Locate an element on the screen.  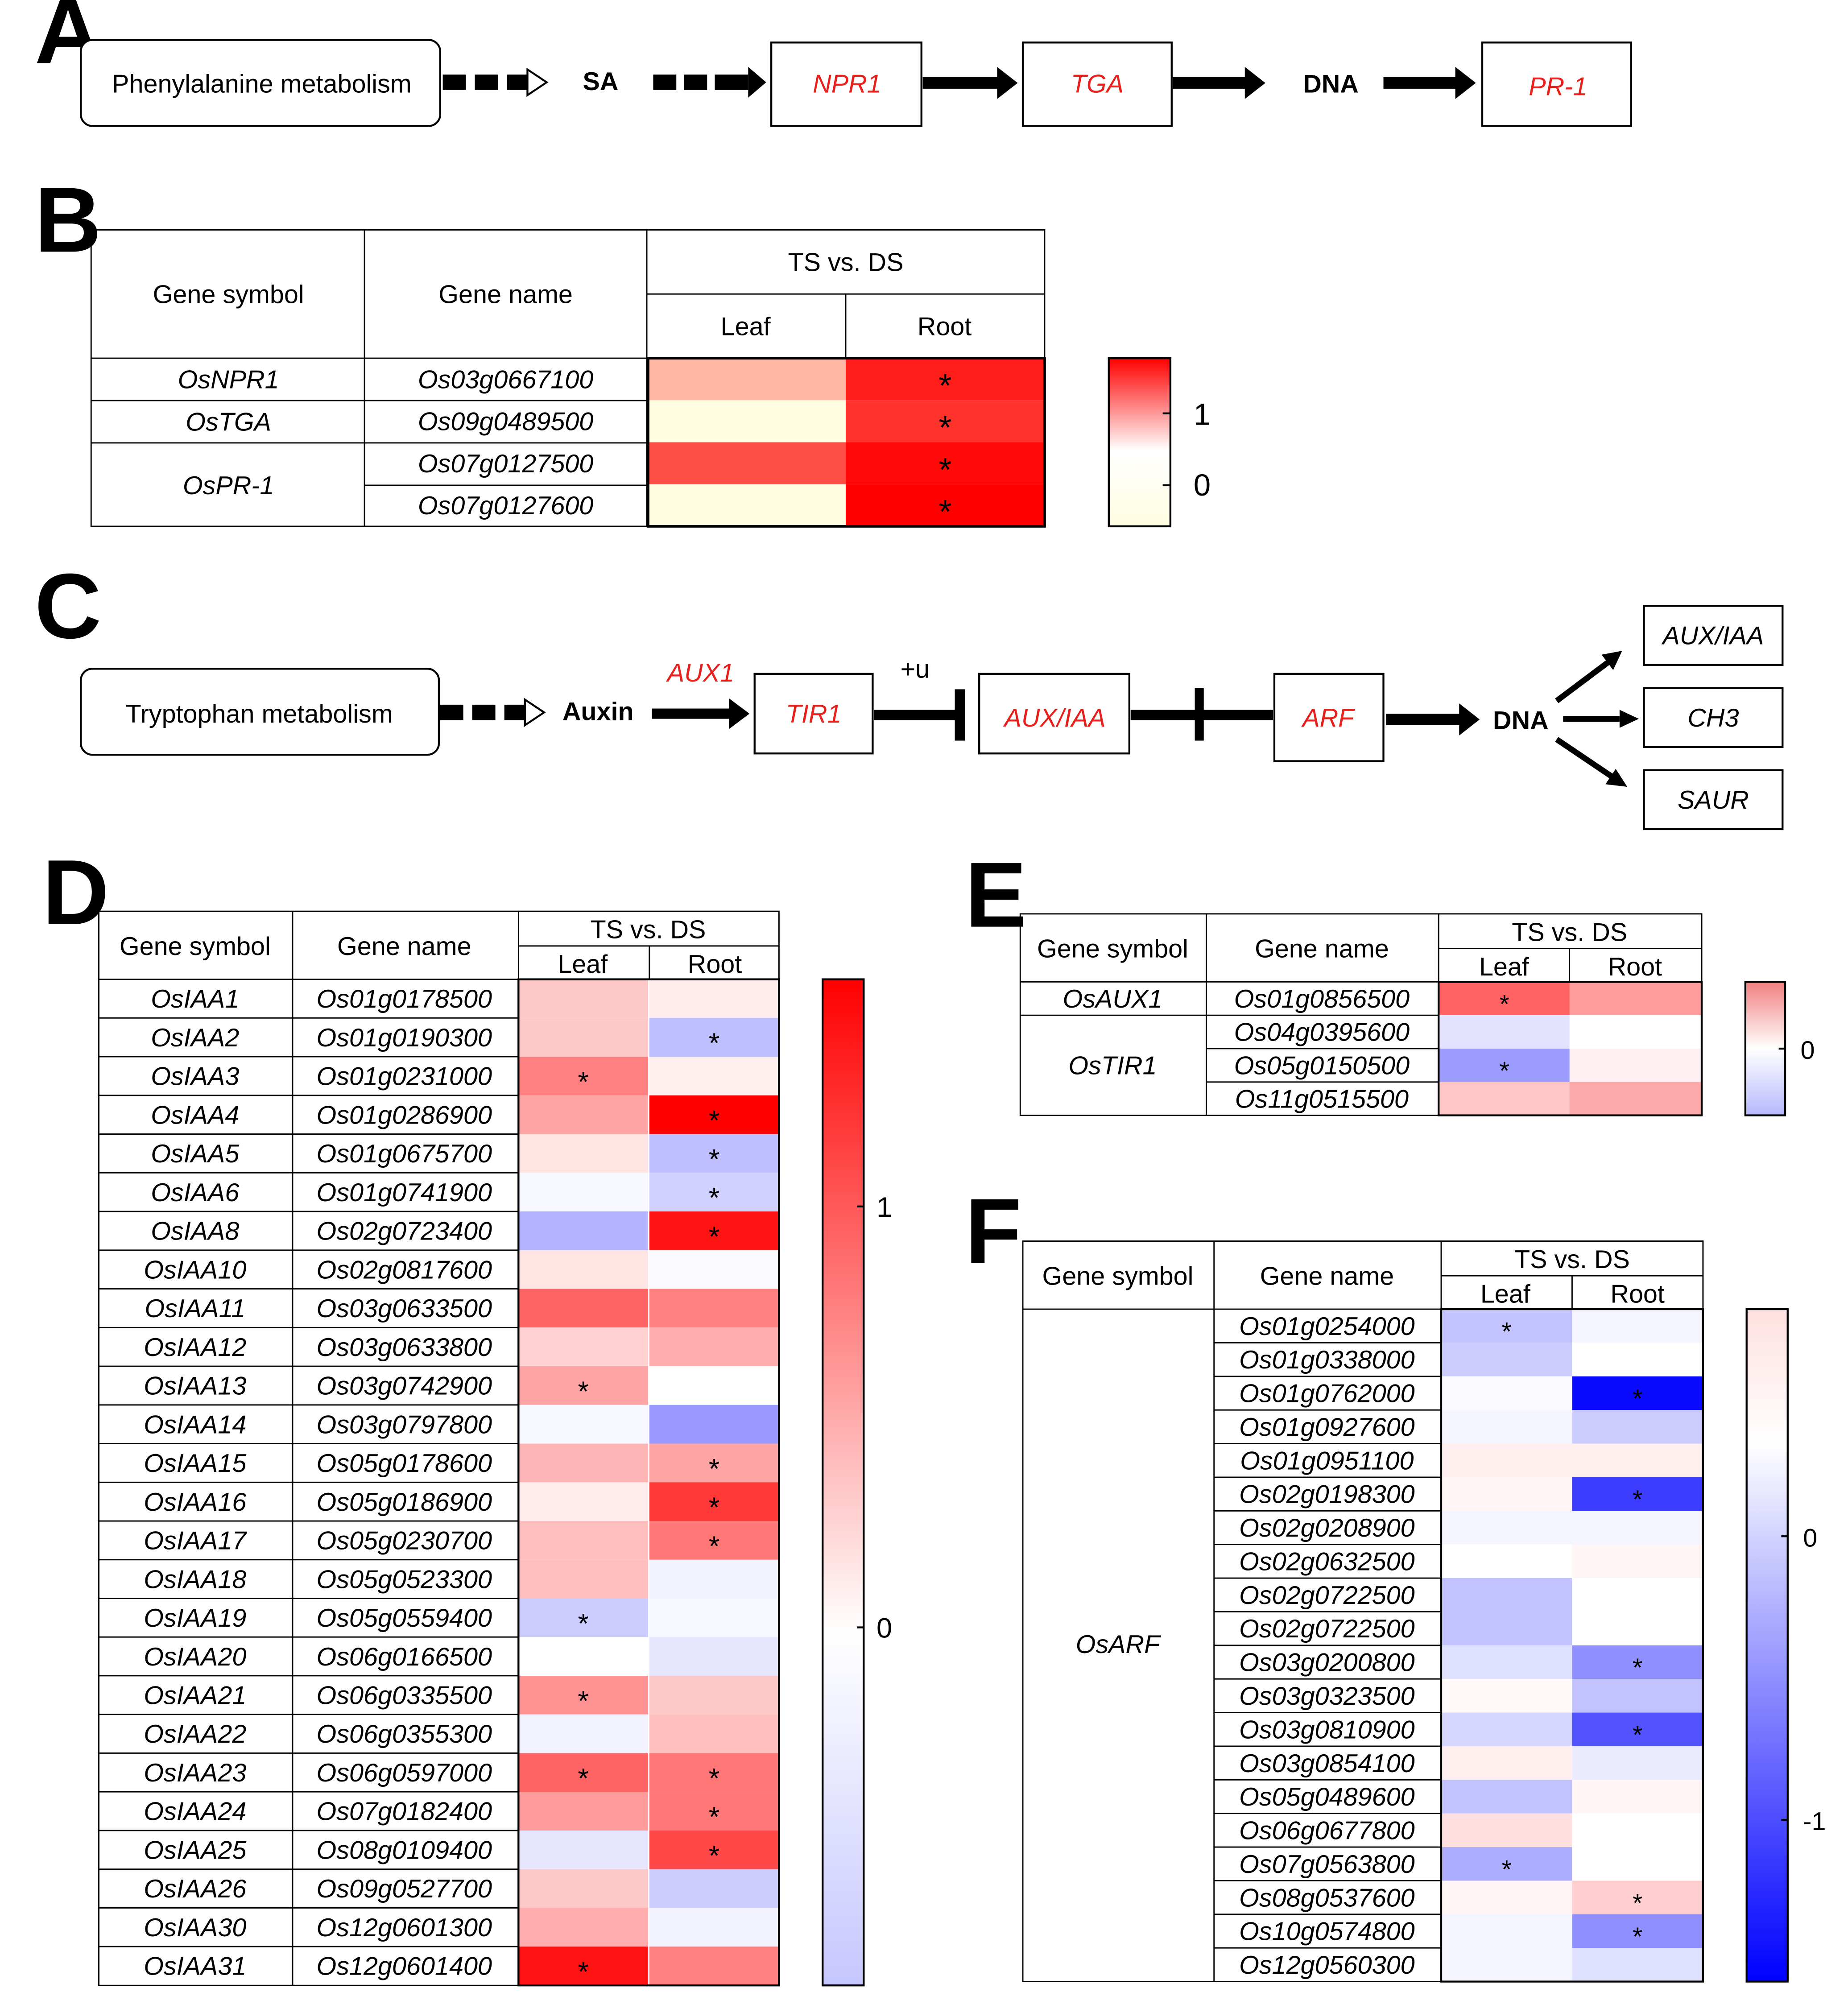
gene-name: Os02g0208900 is located at coordinates (1327, 1528).